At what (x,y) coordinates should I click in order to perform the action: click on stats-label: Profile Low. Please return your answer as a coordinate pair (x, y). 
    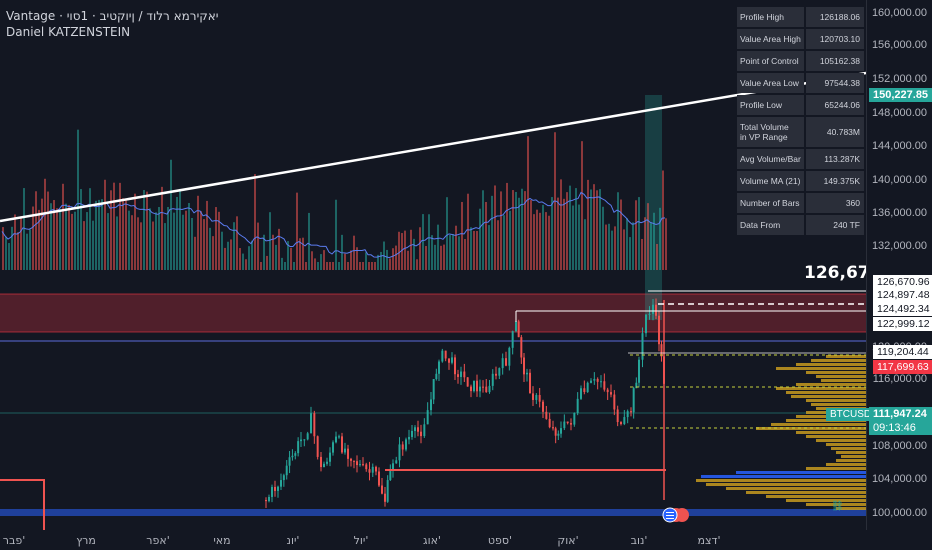
    Looking at the image, I should click on (770, 105).